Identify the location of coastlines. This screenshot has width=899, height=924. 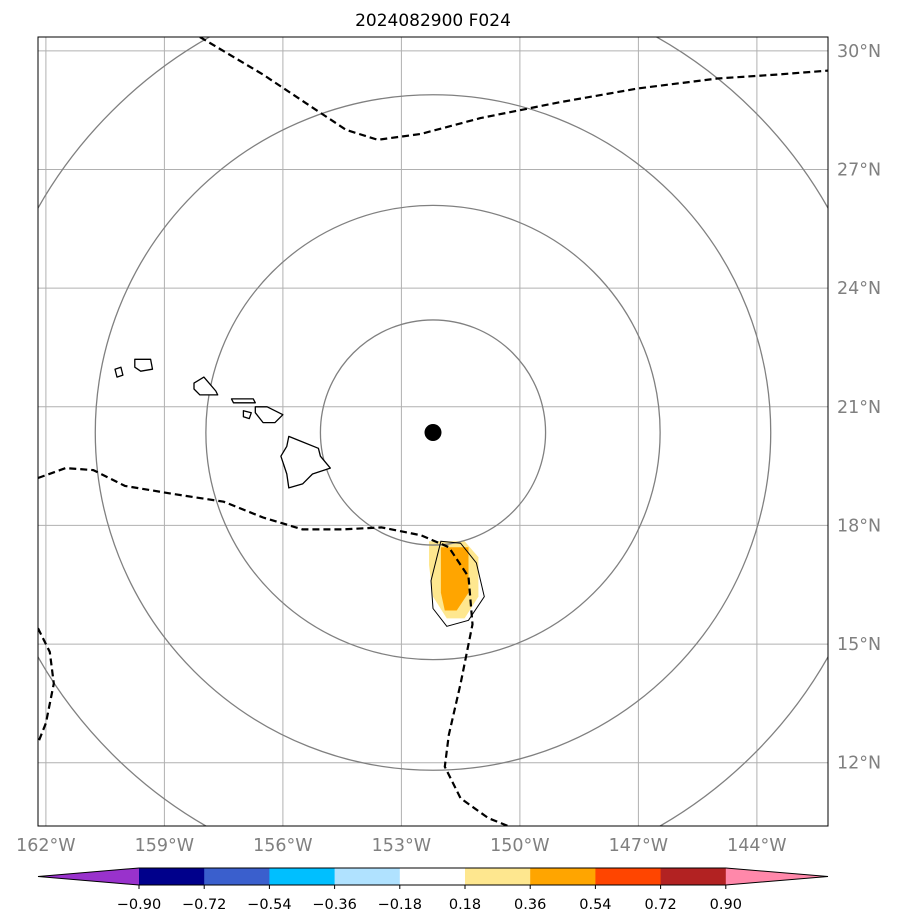
(222, 423).